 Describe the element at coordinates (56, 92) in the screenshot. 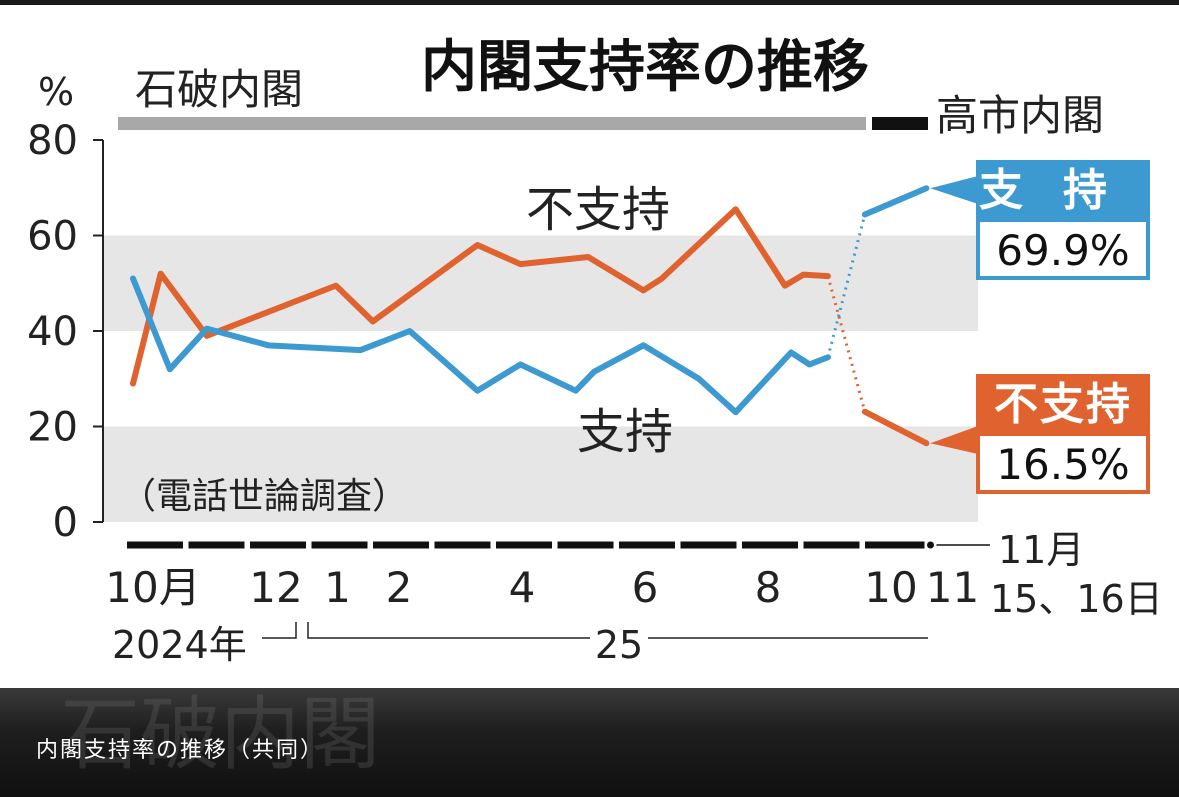

I see `y-axis-unit: %` at that location.